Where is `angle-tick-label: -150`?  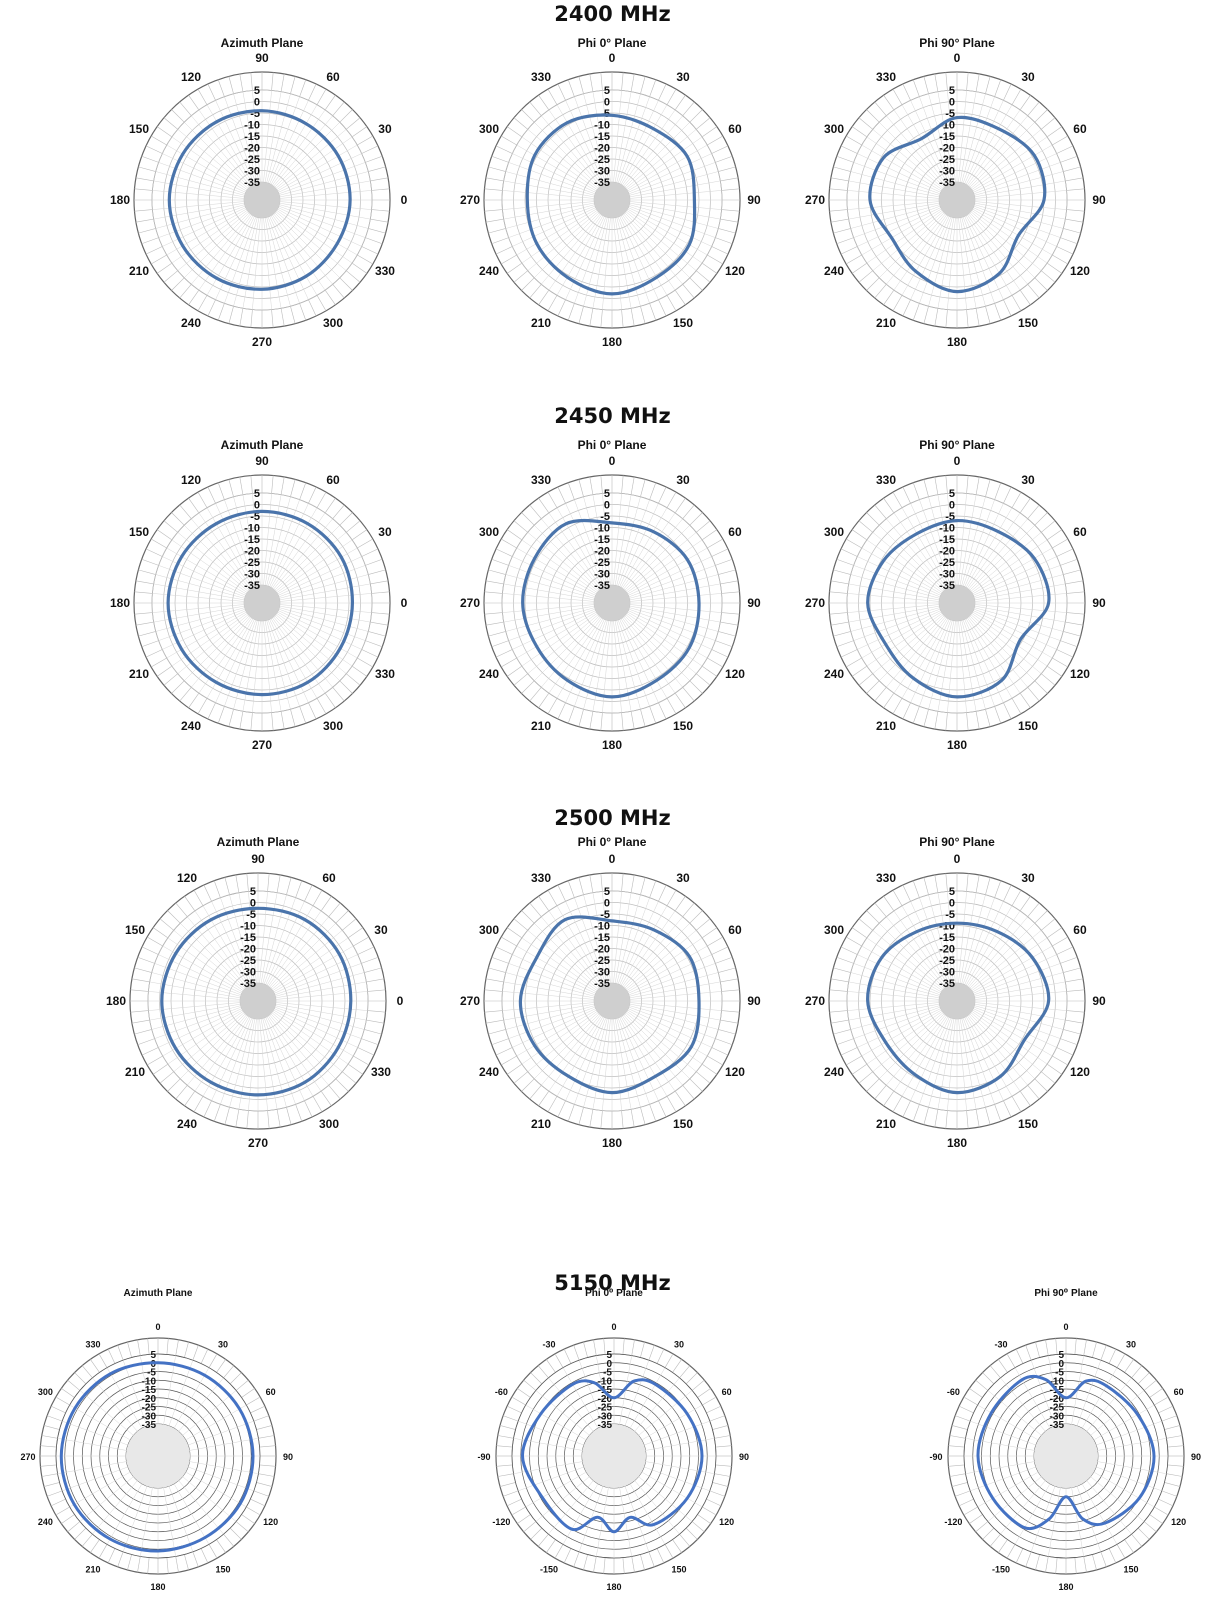 angle-tick-label: -150 is located at coordinates (1001, 1570).